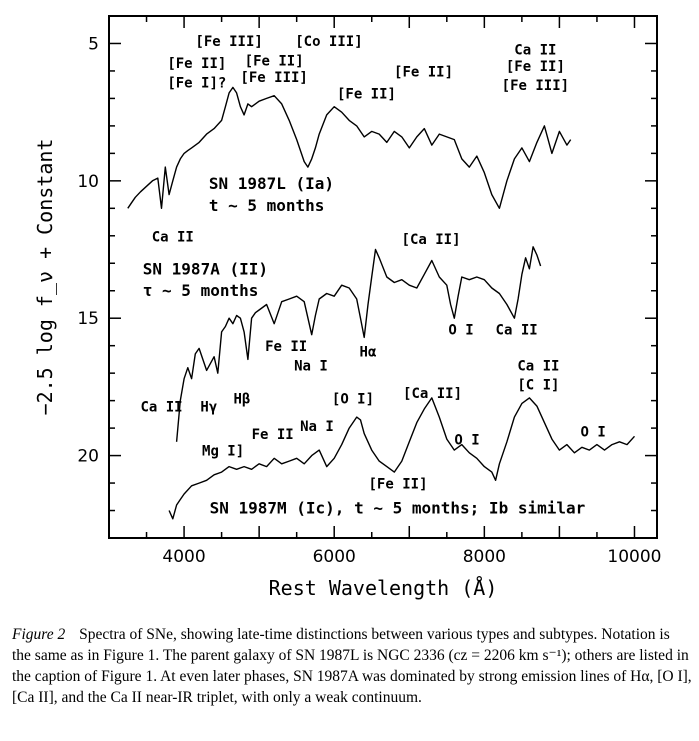  I want to click on spectrum-label: SN 1987L (Ia), so click(271, 183).